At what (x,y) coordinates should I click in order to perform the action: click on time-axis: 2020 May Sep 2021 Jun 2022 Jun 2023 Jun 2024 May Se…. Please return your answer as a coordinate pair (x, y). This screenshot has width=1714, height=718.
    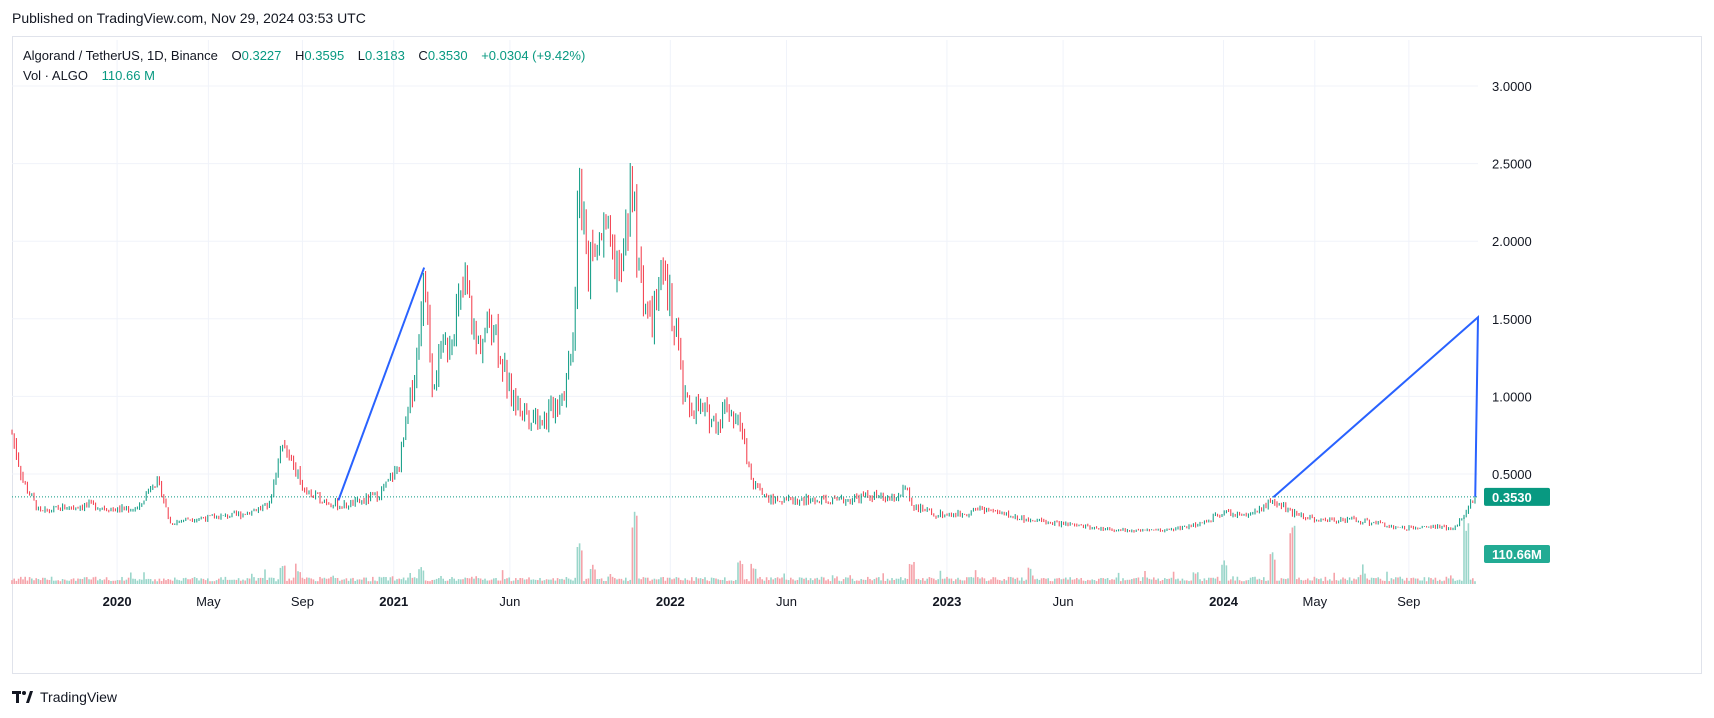
    Looking at the image, I should click on (762, 601).